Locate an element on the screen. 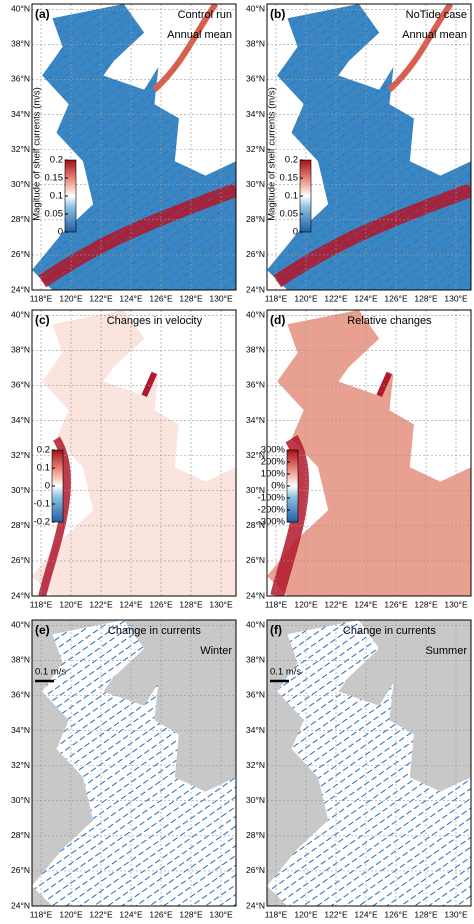 Image resolution: width=474 pixels, height=924 pixels. colorbar-tick-label: 200% is located at coordinates (273, 462).